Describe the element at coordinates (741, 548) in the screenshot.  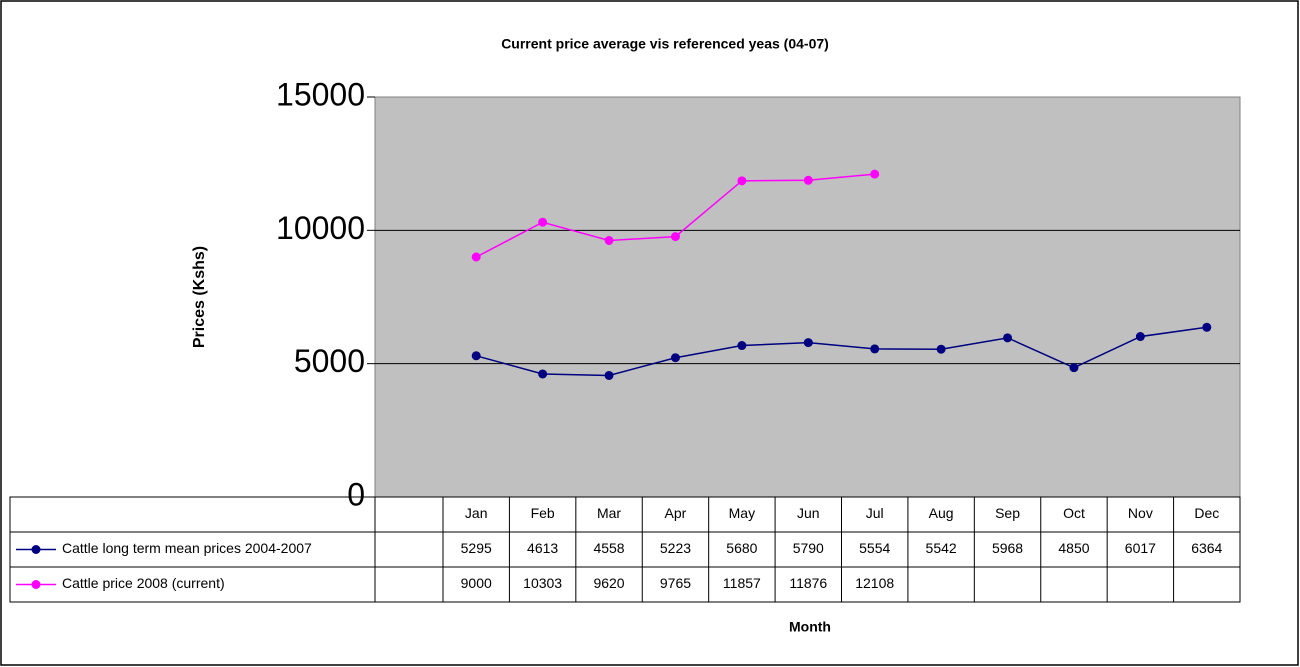
I see `table-value: 5680` at that location.